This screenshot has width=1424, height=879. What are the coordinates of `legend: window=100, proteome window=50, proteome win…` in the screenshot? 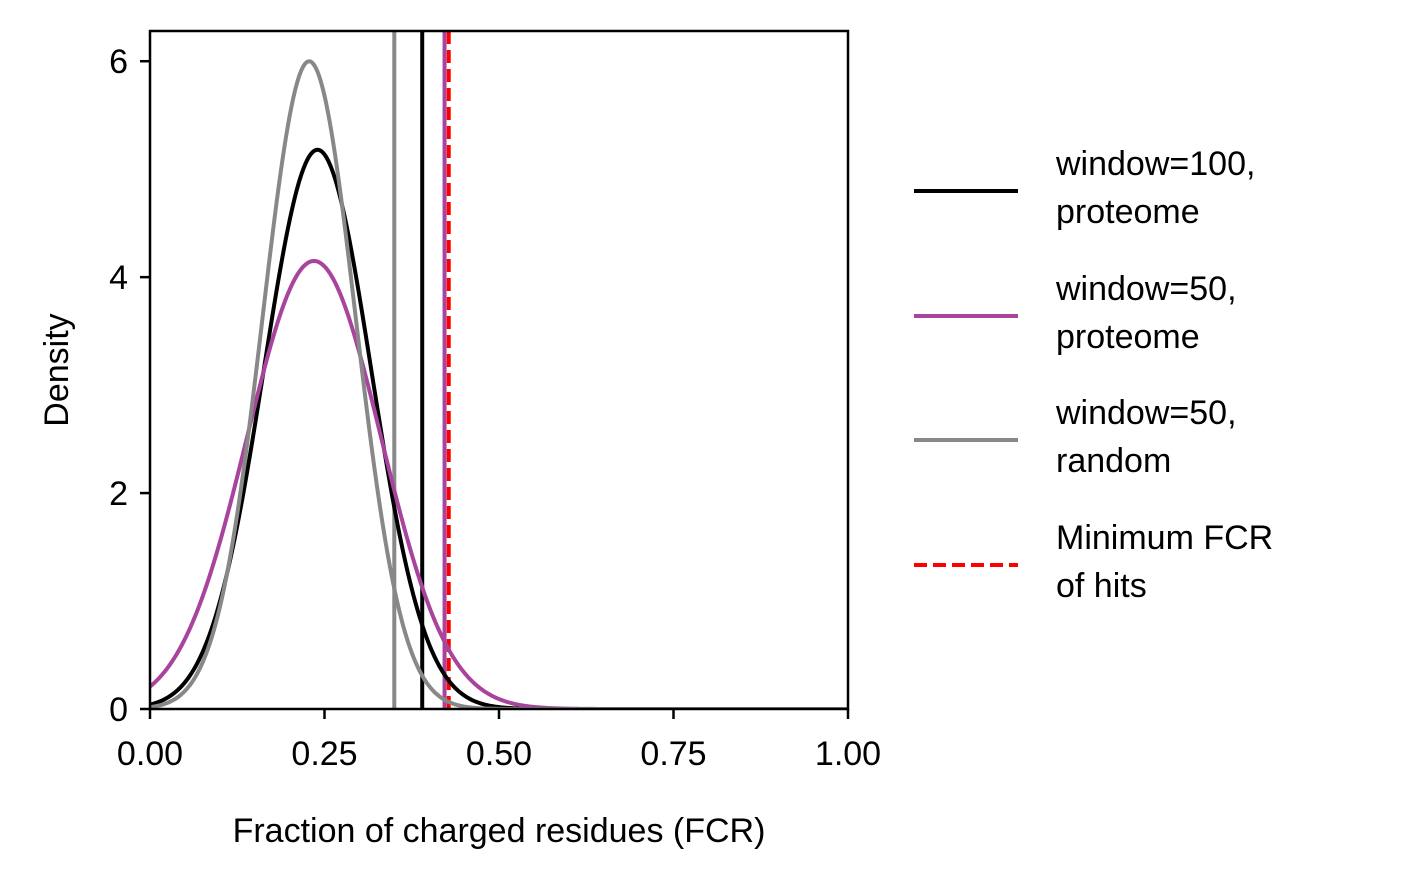 It's located at (1093, 375).